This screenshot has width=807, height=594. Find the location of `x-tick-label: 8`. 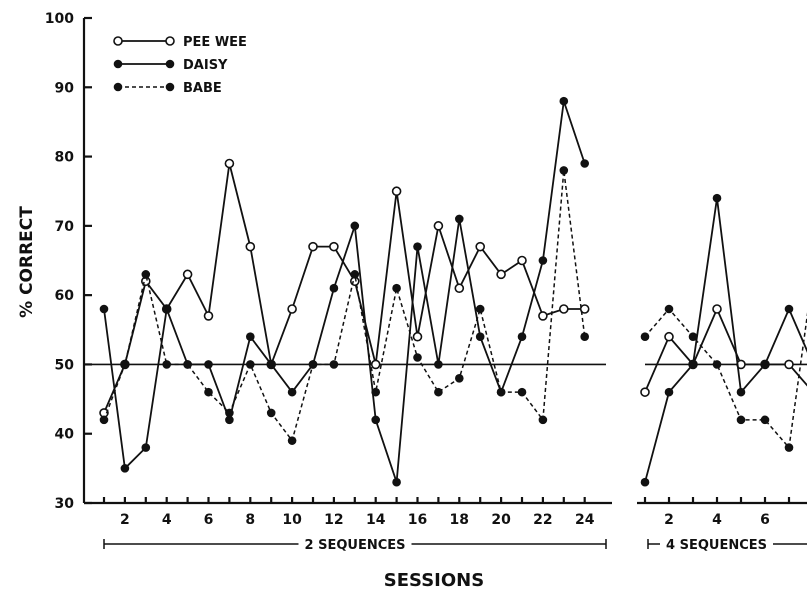

x-tick-label: 8 is located at coordinates (250, 520).